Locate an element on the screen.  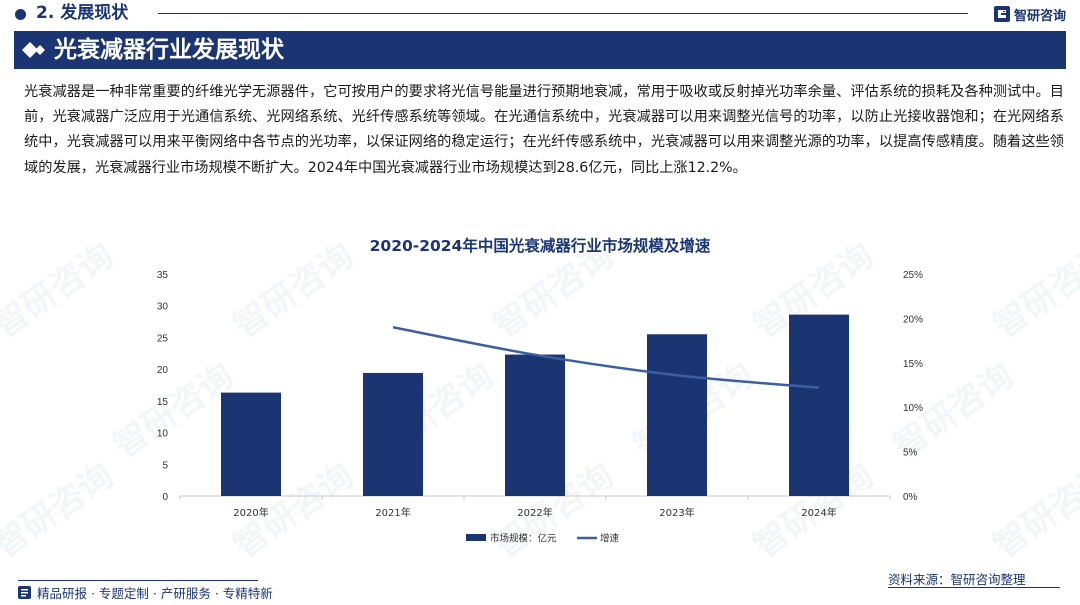
y-right-tick-label: 25% is located at coordinates (913, 275).